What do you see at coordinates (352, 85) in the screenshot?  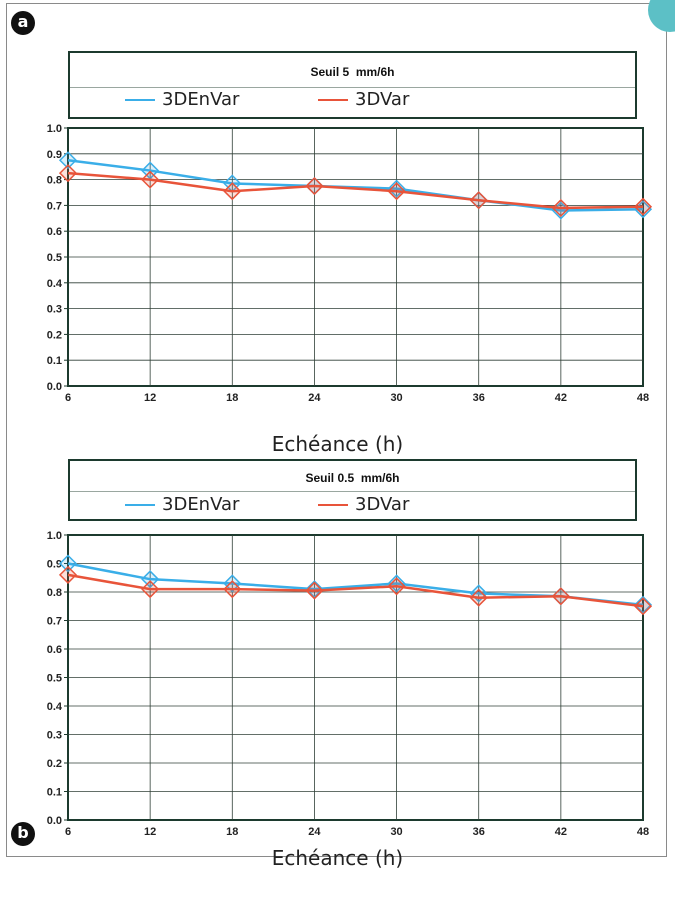 I see `legend-panel-a: Seuil 5 mm/6h 3DEnVar 3DVar` at bounding box center [352, 85].